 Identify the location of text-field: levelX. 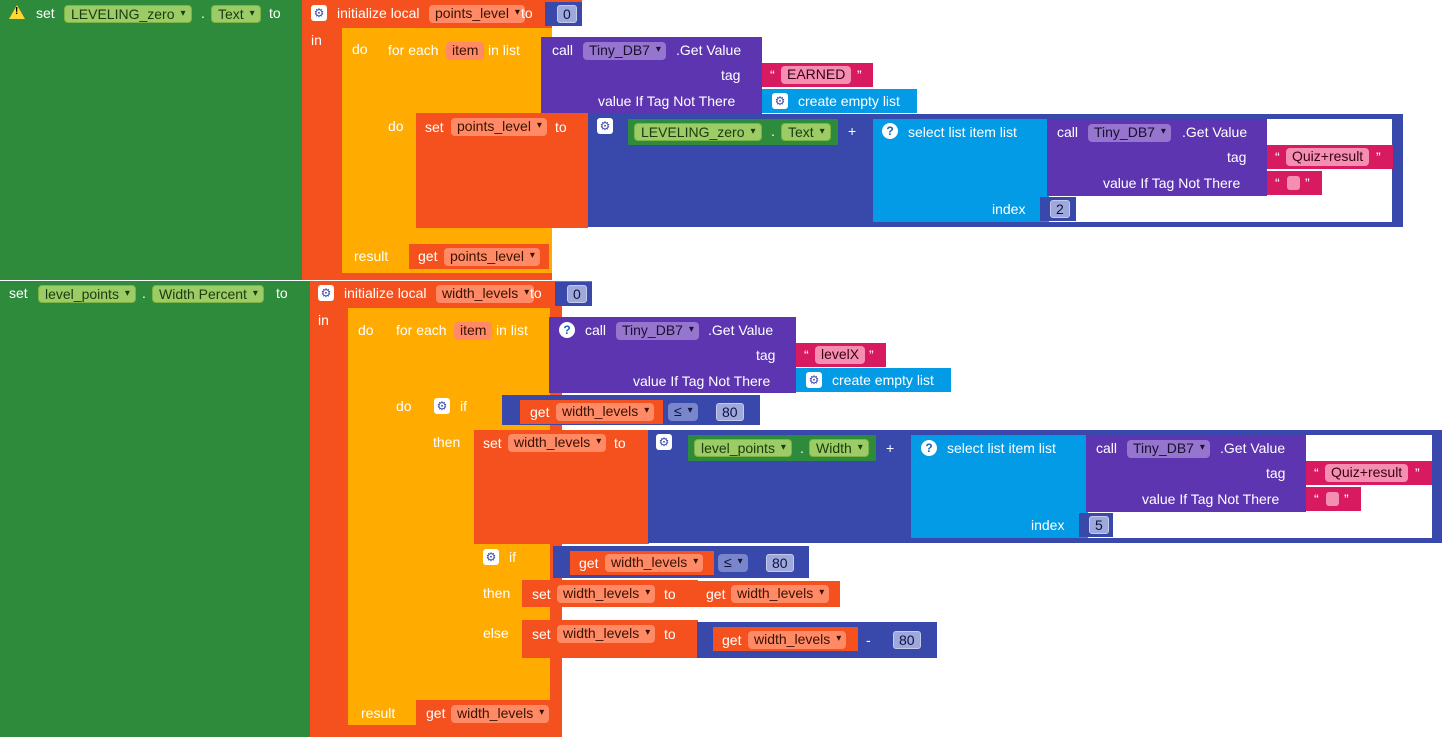
(840, 355).